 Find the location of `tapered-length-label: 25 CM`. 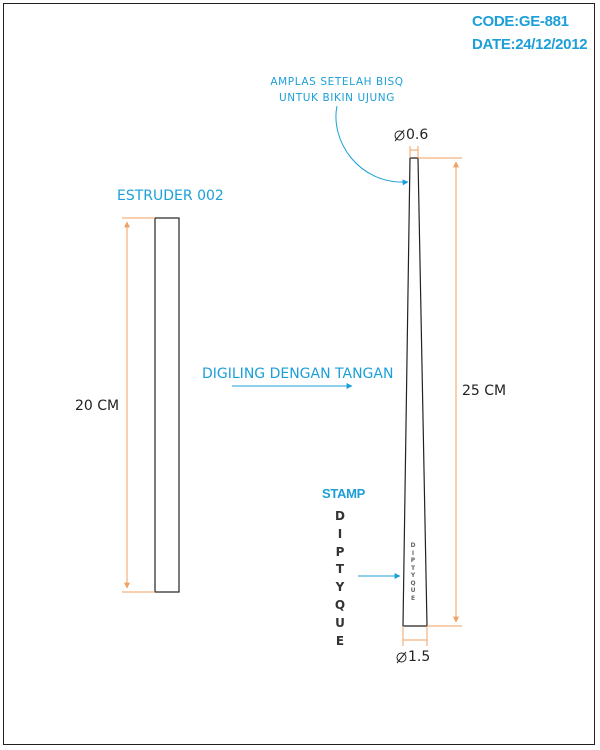

tapered-length-label: 25 CM is located at coordinates (484, 391).